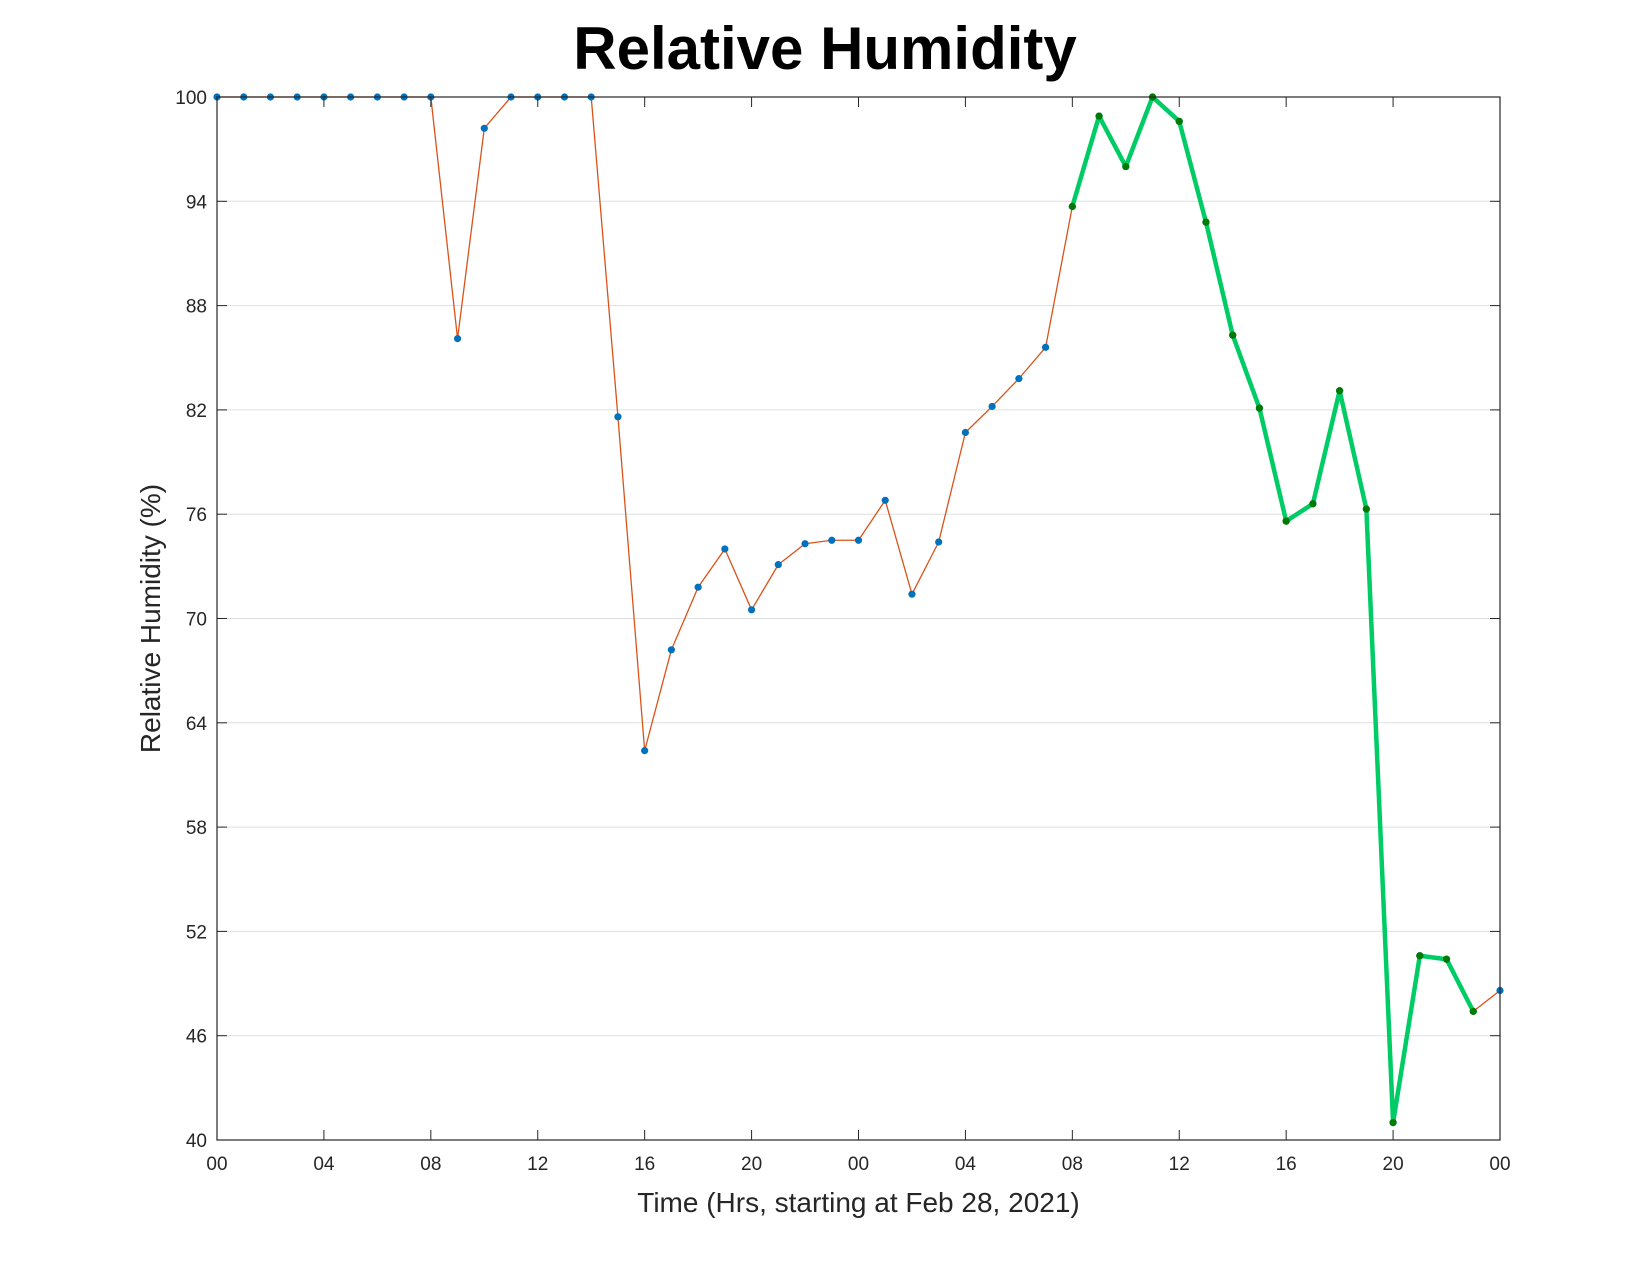 This screenshot has height=1275, width=1650. What do you see at coordinates (197, 724) in the screenshot?
I see `y-tick-label: 64` at bounding box center [197, 724].